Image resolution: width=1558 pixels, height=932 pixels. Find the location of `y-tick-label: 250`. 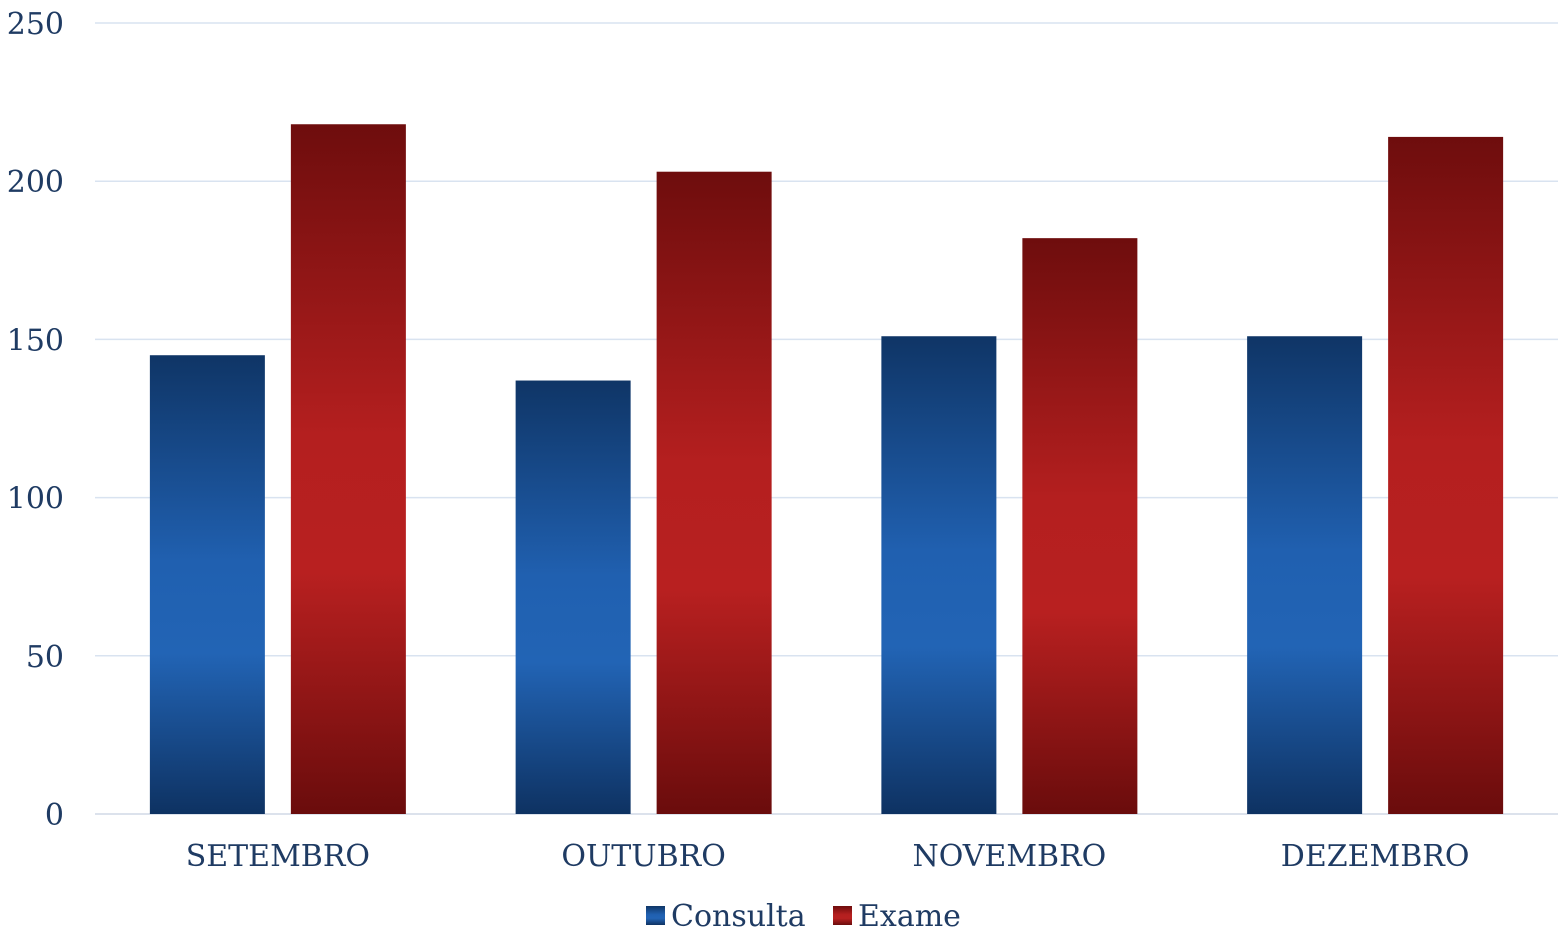

y-tick-label: 250 is located at coordinates (35, 24).